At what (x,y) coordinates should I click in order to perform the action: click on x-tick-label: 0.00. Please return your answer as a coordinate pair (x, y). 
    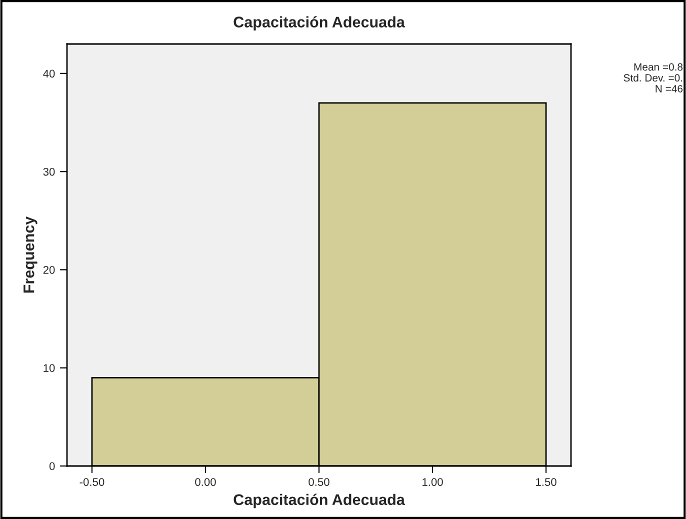
    Looking at the image, I should click on (205, 482).